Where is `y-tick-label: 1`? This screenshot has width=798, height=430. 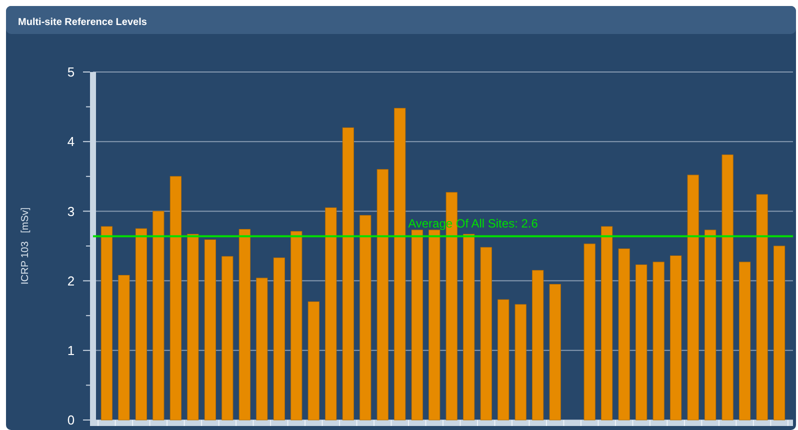 y-tick-label: 1 is located at coordinates (71, 350).